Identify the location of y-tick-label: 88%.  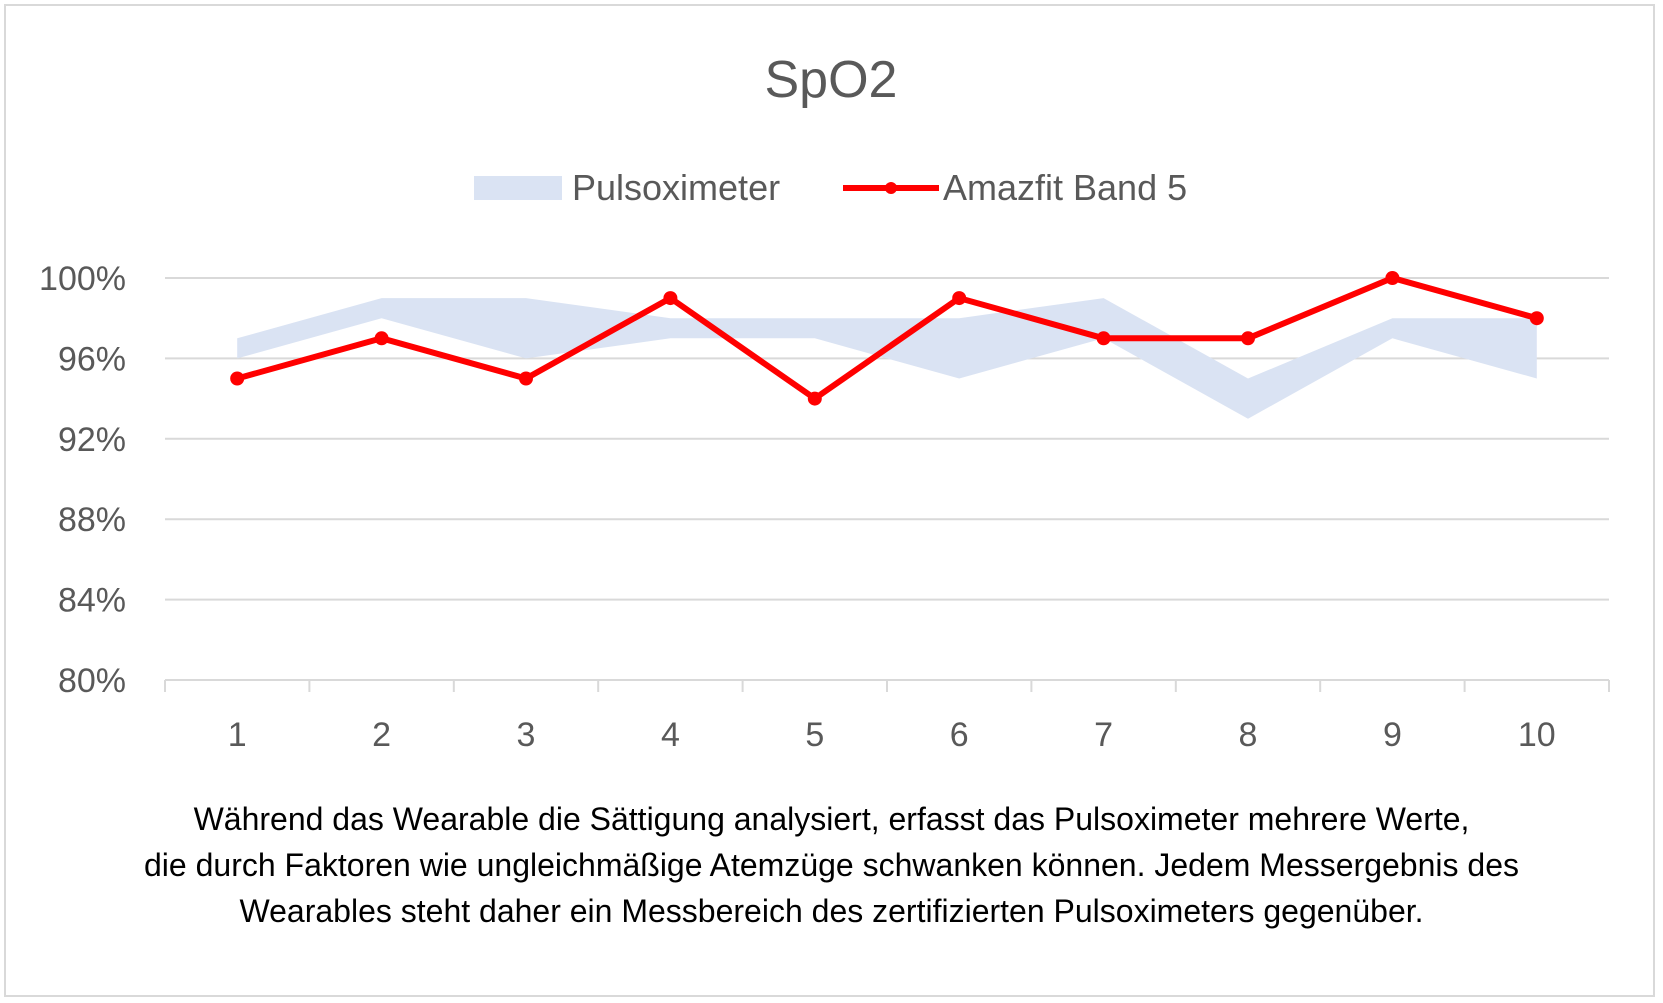
(92, 520).